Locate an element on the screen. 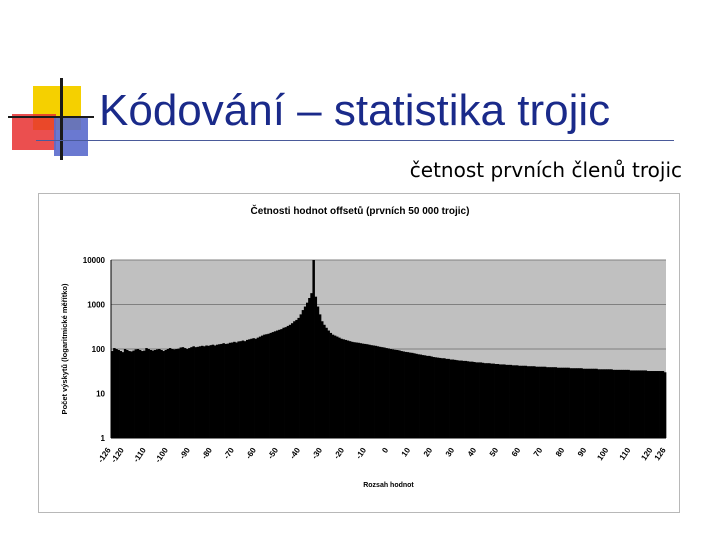 The height and width of the screenshot is (540, 720). x-tick-label: -120 is located at coordinates (117, 455).